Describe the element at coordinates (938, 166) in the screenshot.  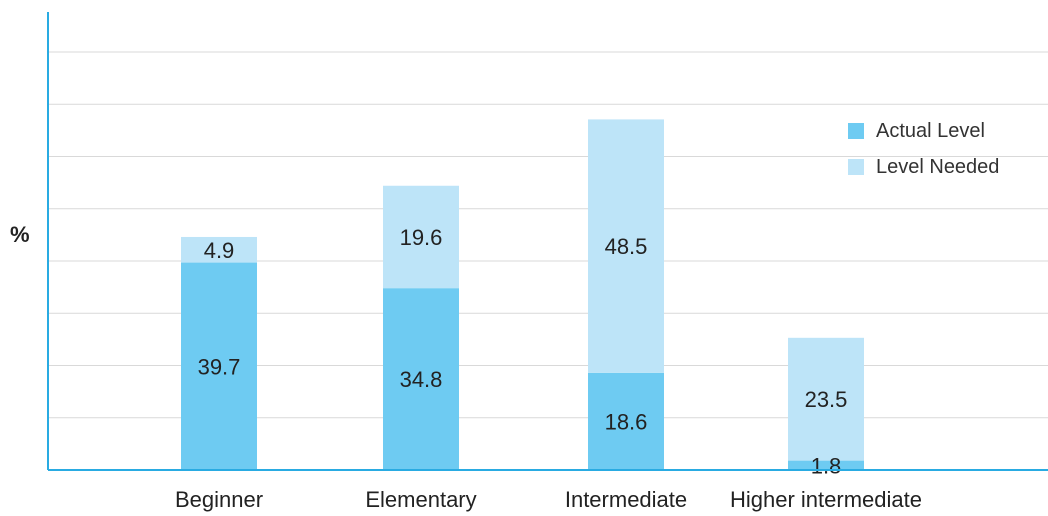
I see `legend-label-level-needed: Level Needed` at that location.